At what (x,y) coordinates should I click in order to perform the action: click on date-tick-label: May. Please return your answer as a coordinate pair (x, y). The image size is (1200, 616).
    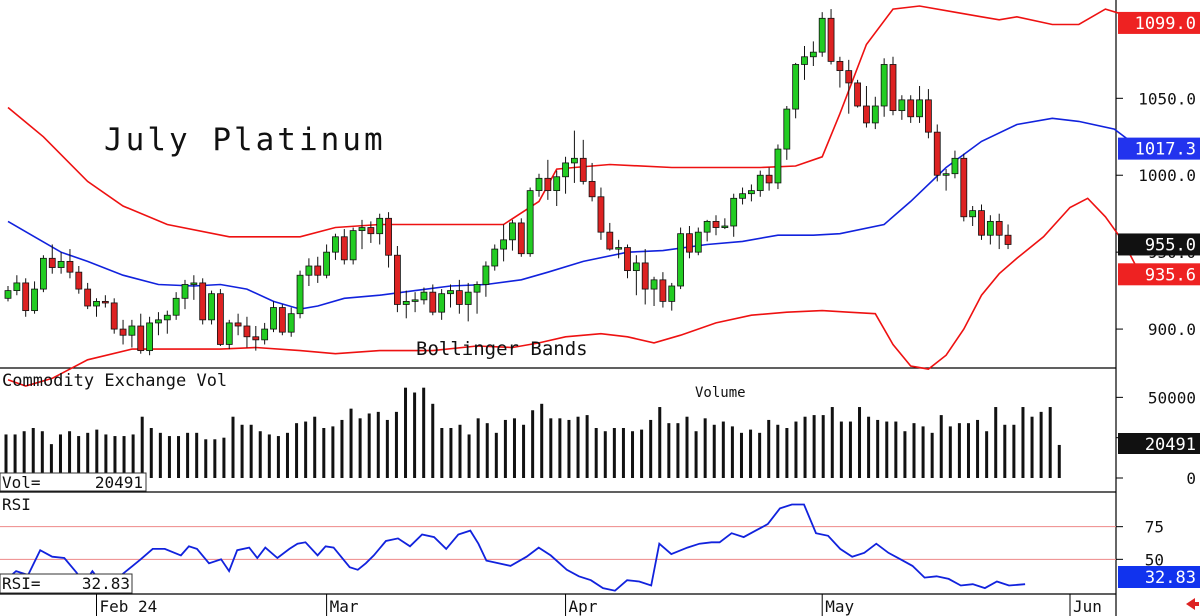
    Looking at the image, I should click on (839, 606).